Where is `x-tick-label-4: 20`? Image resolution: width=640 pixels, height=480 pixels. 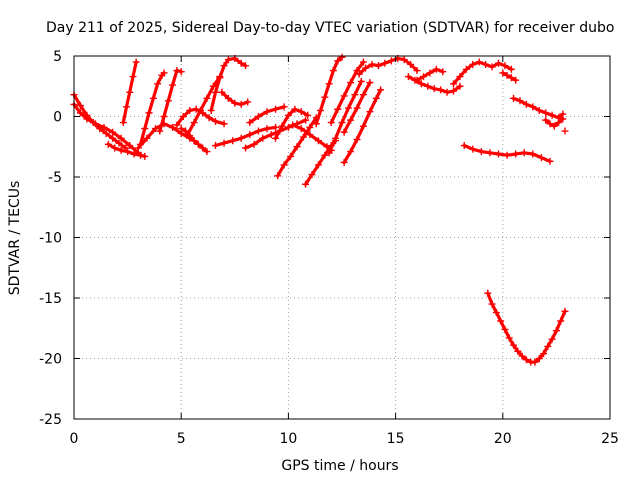 x-tick-label-4: 20 is located at coordinates (503, 439).